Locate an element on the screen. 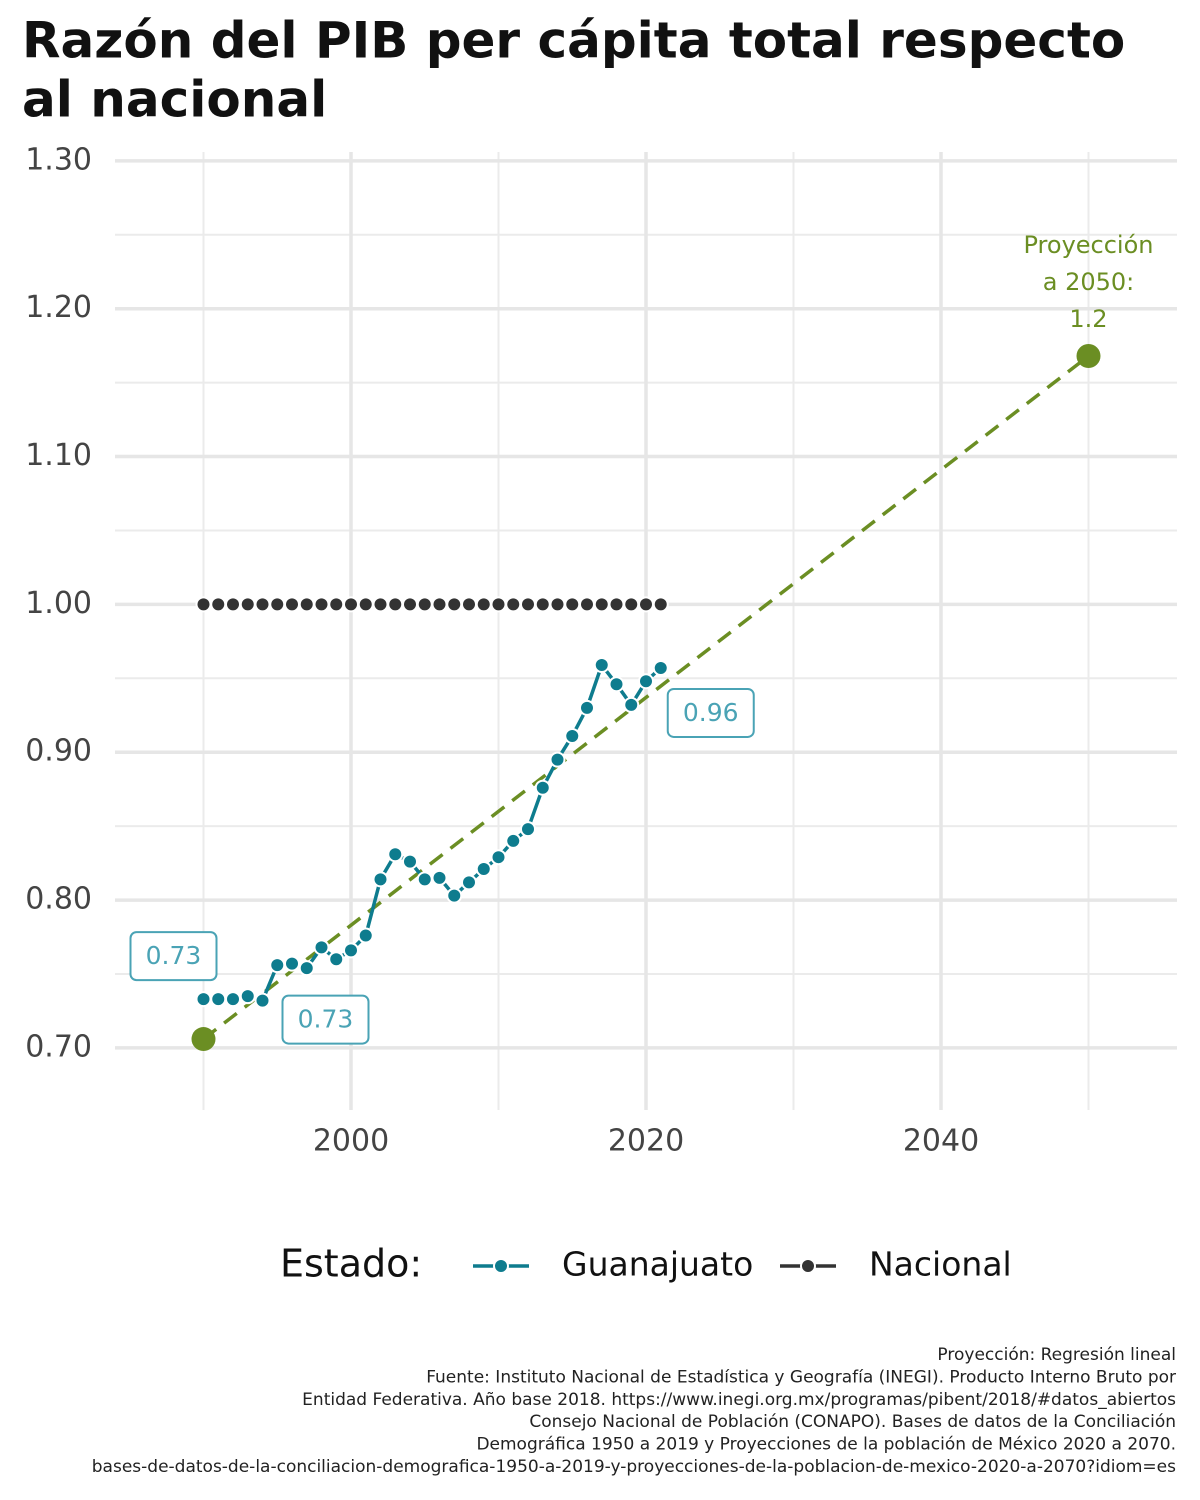 The height and width of the screenshot is (1500, 1200). caption: Proyección: Regresión lineal is located at coordinates (1056, 1355).